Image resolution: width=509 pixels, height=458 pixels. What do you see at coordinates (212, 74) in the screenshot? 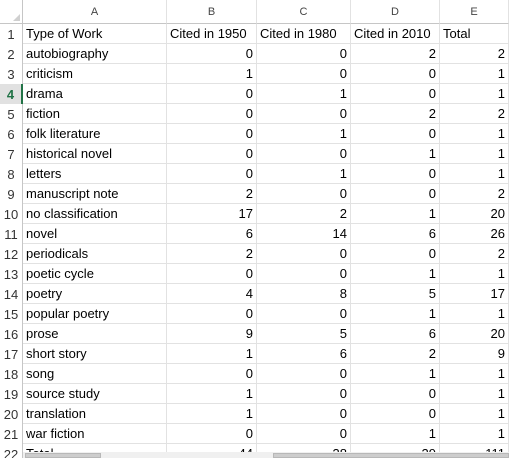
I see `cell-b3: 1` at bounding box center [212, 74].